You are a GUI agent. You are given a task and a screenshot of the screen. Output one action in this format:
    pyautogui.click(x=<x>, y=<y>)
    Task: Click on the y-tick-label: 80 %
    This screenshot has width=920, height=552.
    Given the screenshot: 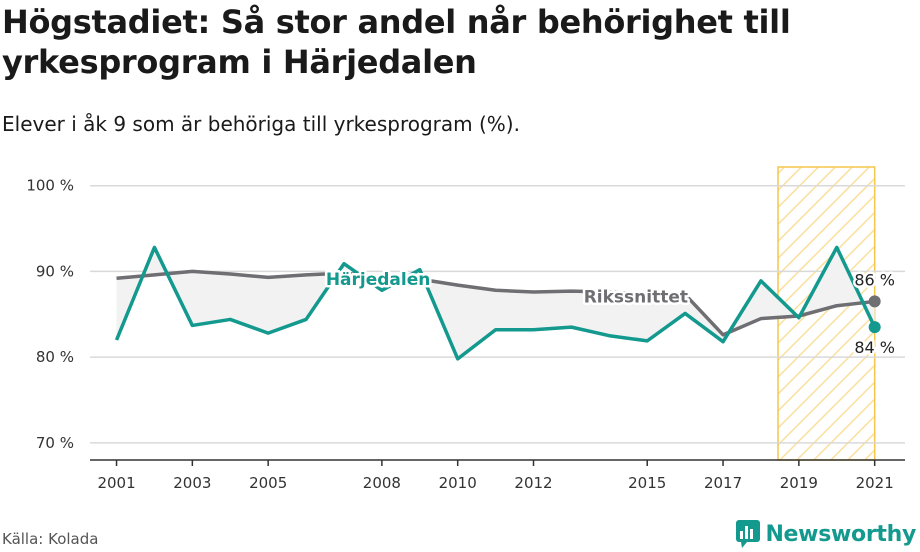 What is the action you would take?
    pyautogui.click(x=55, y=357)
    